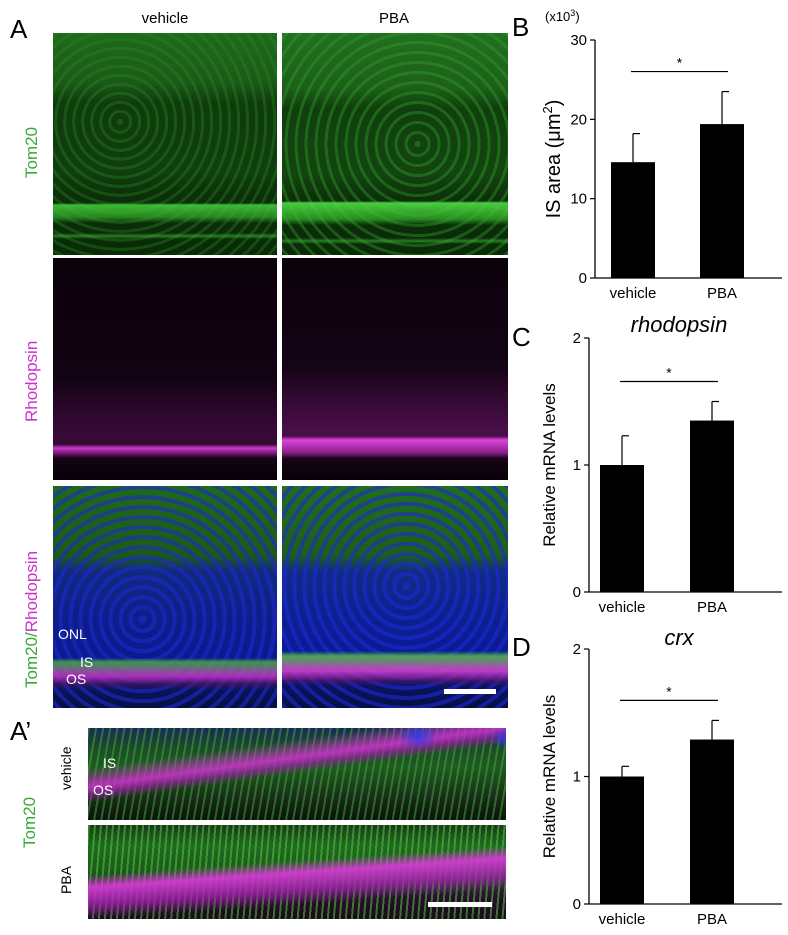  Describe the element at coordinates (679, 637) in the screenshot. I see `chart-title-d: crx` at that location.